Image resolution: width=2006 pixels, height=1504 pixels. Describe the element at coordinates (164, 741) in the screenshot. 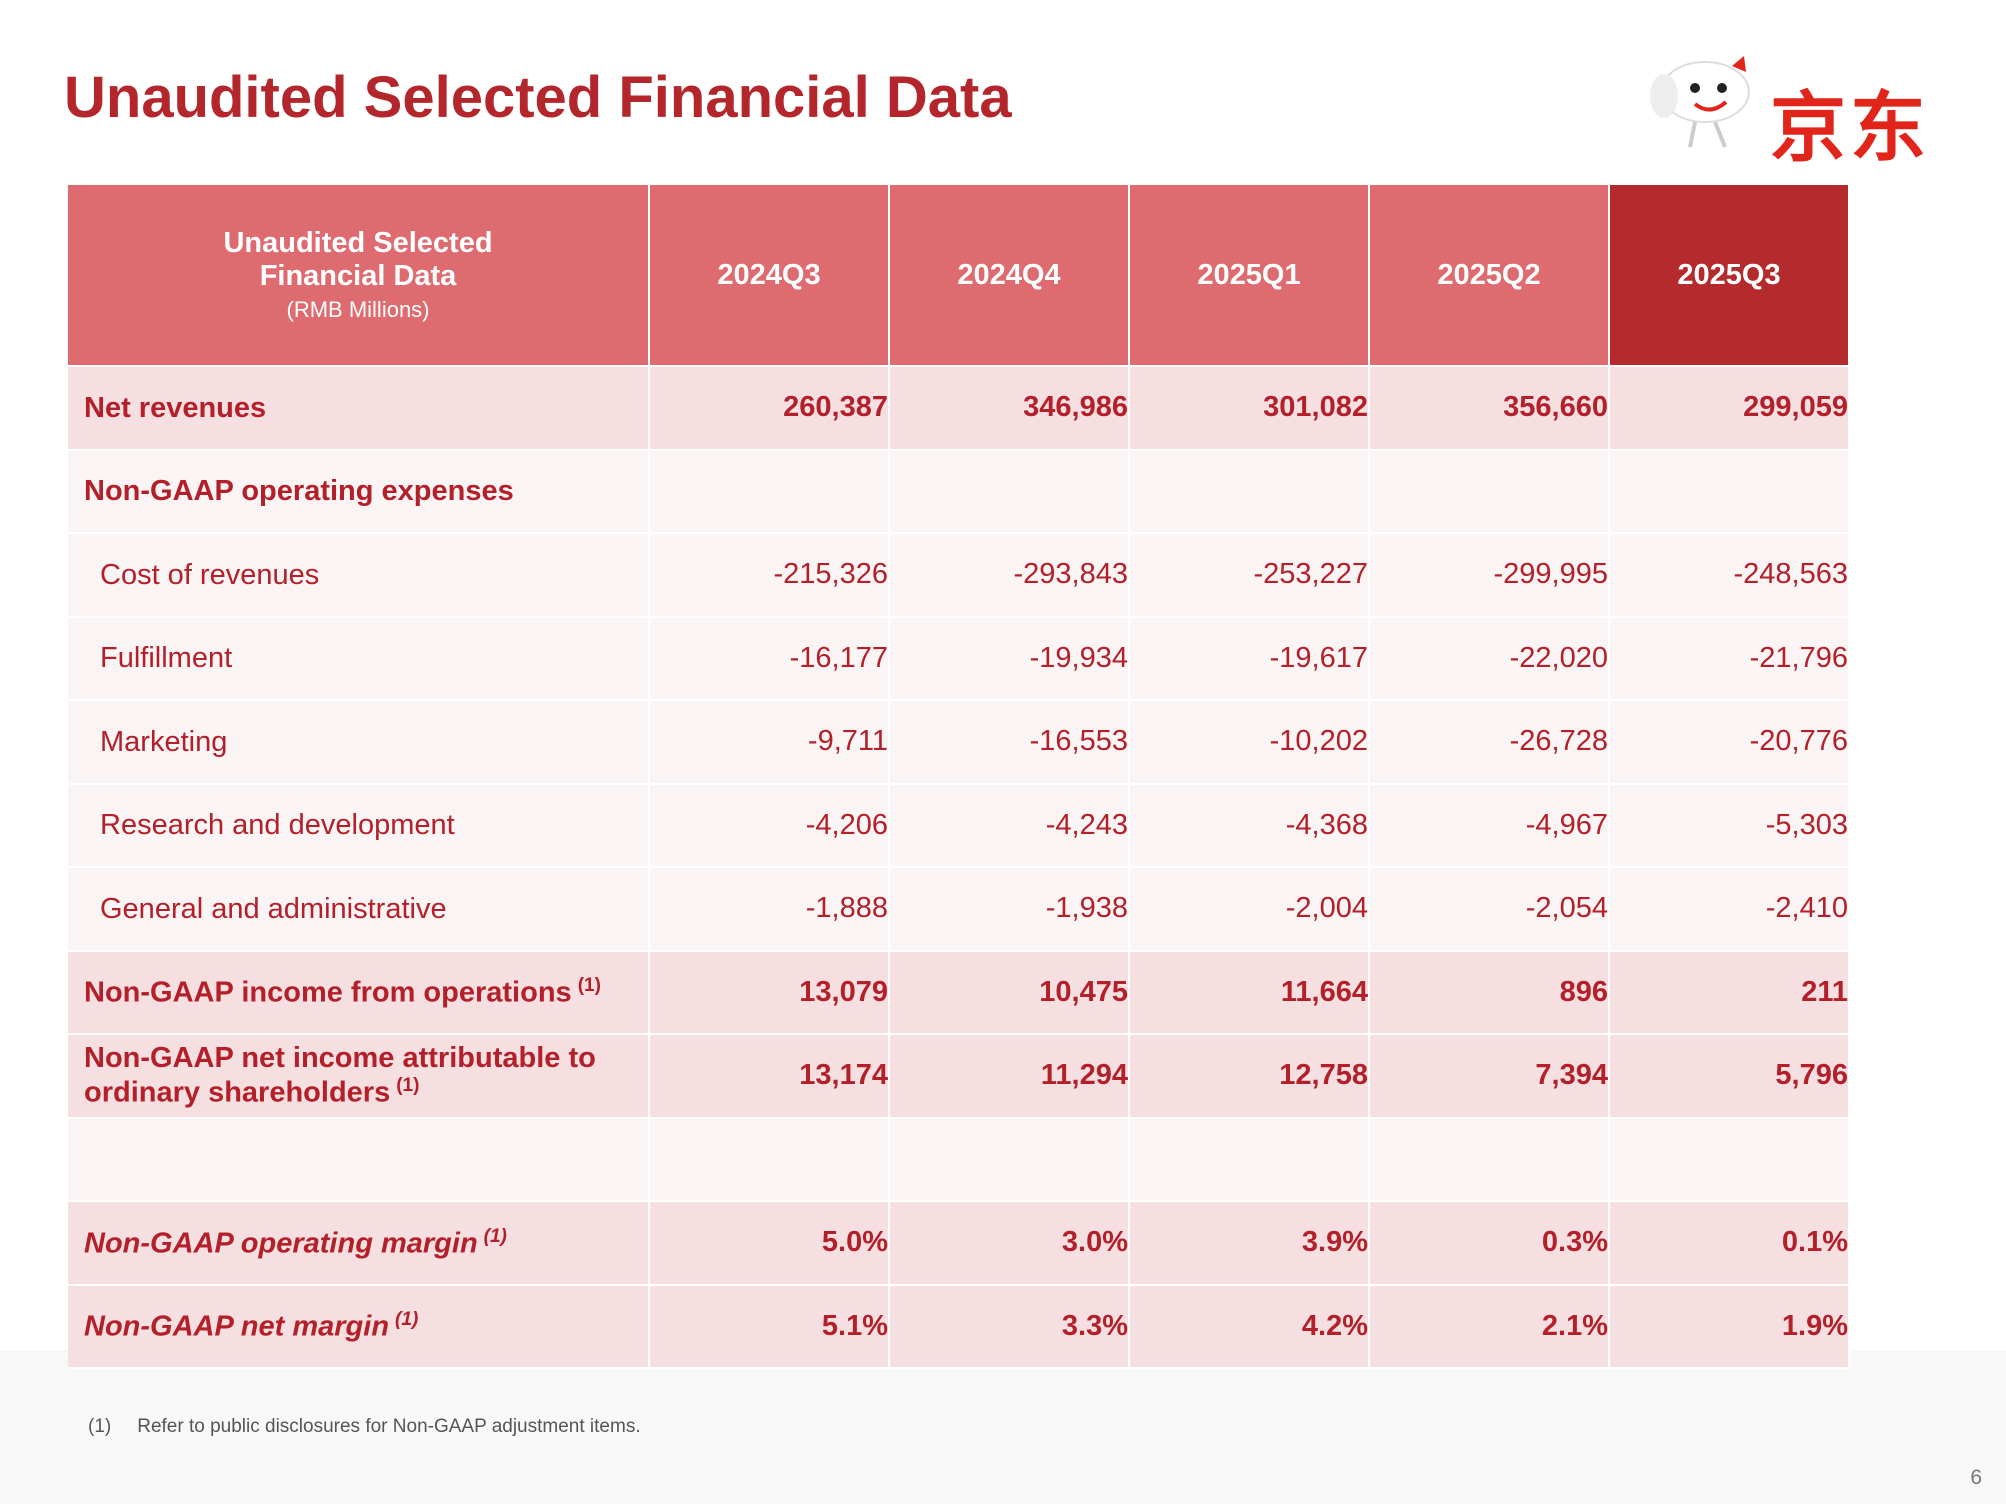

I see `row-label-text: Marketing` at that location.